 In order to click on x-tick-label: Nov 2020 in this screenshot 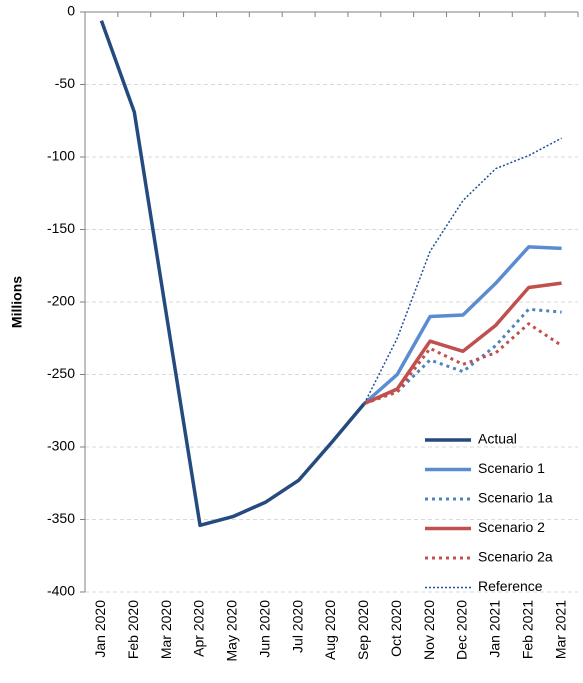, I will do `click(429, 630)`.